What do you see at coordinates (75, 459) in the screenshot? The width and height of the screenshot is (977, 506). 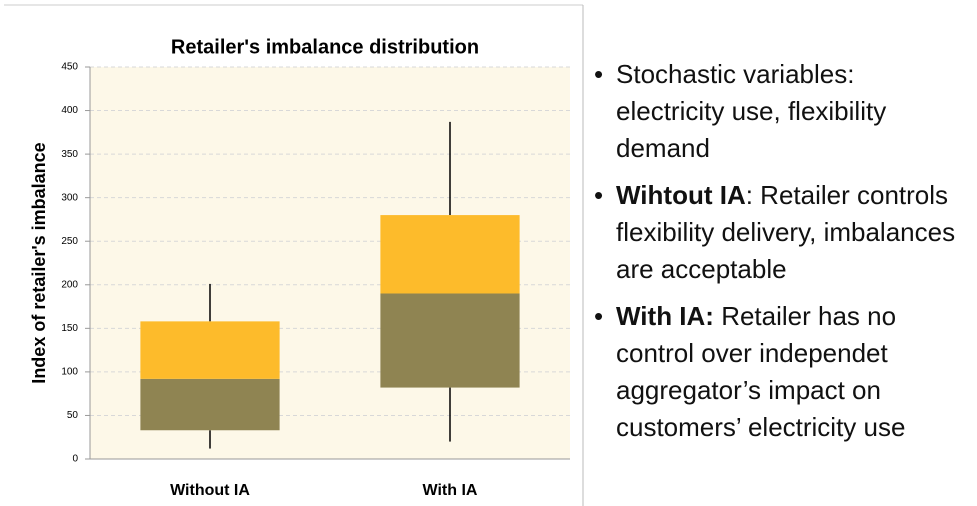 I see `y-tick-label: 0` at bounding box center [75, 459].